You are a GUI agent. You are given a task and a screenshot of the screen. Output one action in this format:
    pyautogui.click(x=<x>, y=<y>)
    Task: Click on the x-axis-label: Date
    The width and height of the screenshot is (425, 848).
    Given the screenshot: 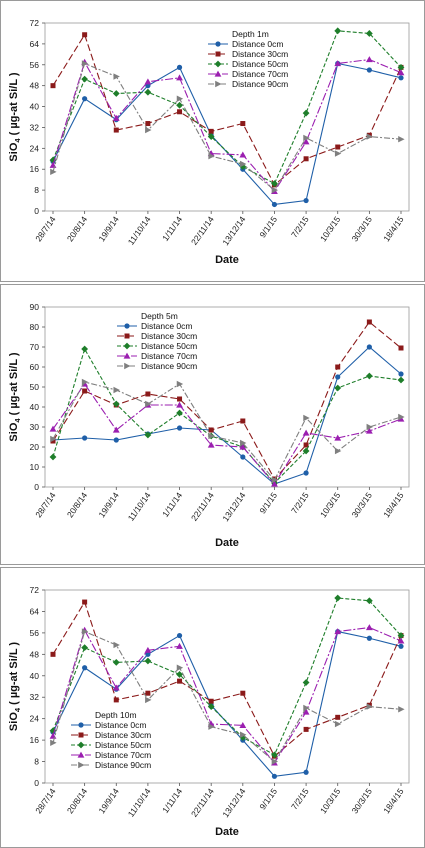 What is the action you would take?
    pyautogui.click(x=227, y=832)
    